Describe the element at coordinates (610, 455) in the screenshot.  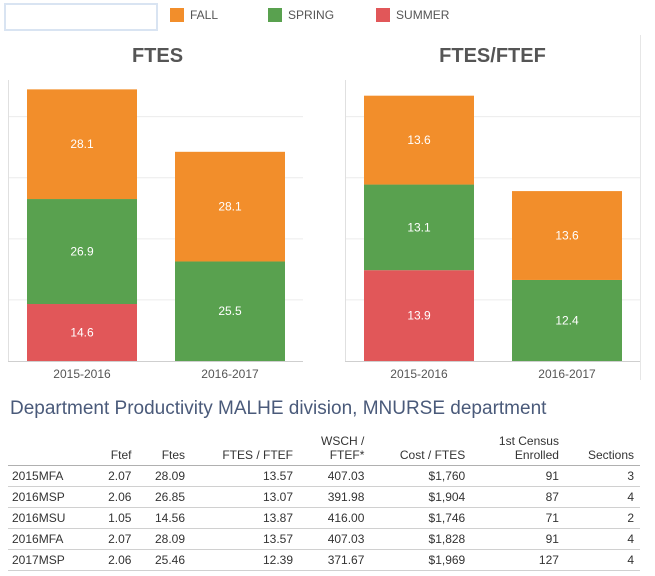
I see `column-header: Sections` at that location.